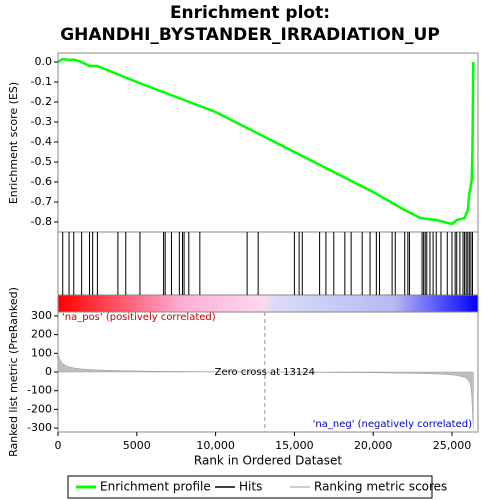 The height and width of the screenshot is (500, 500). What do you see at coordinates (250, 13) in the screenshot?
I see `chart-title: Enrichment plot:` at bounding box center [250, 13].